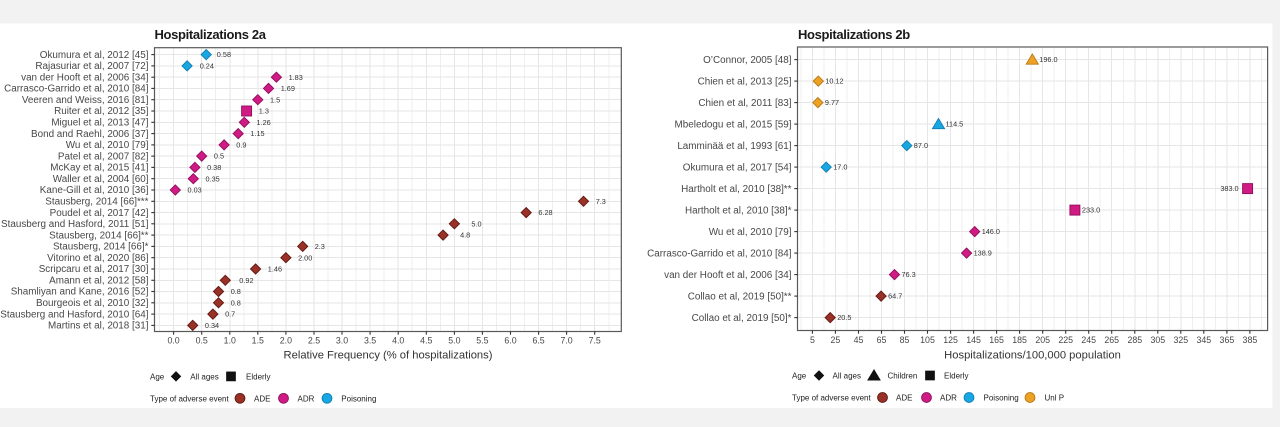 This screenshot has height=427, width=1280. I want to click on svg-text: Amann et al, 2012 [58], so click(99, 281).